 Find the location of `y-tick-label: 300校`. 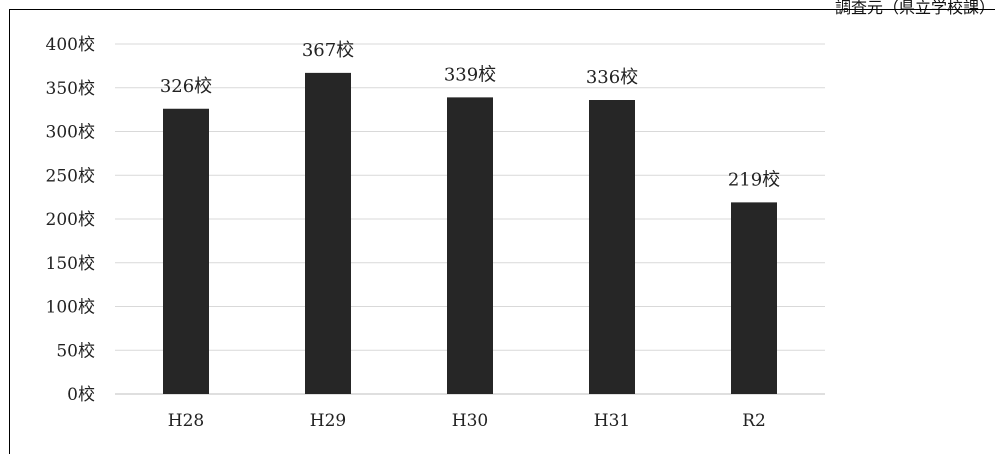

y-tick-label: 300校 is located at coordinates (70, 133).